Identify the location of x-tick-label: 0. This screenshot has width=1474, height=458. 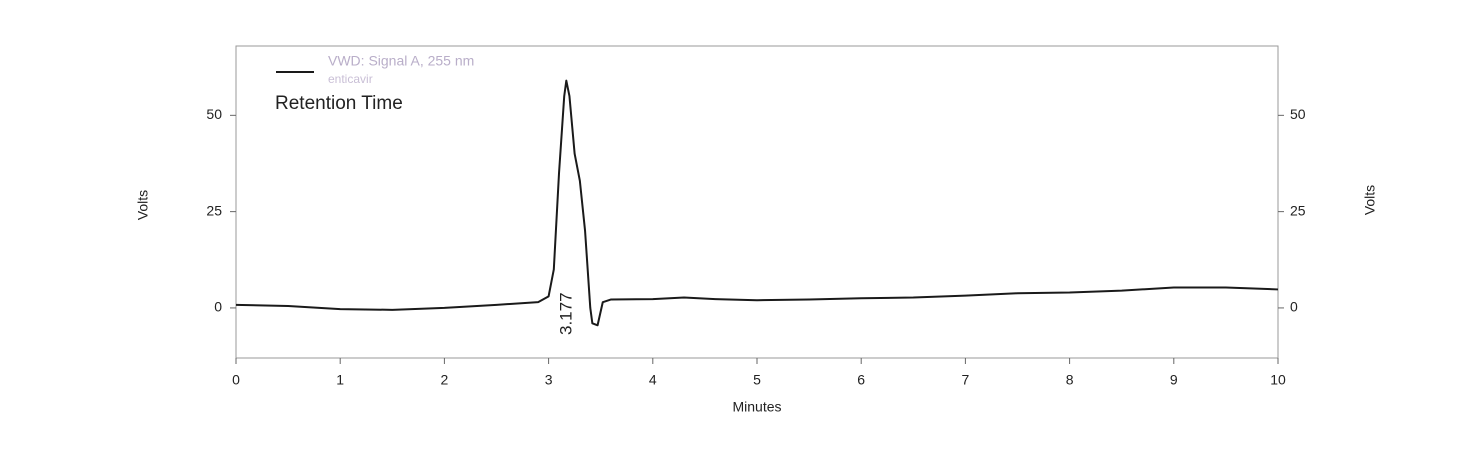
(236, 380).